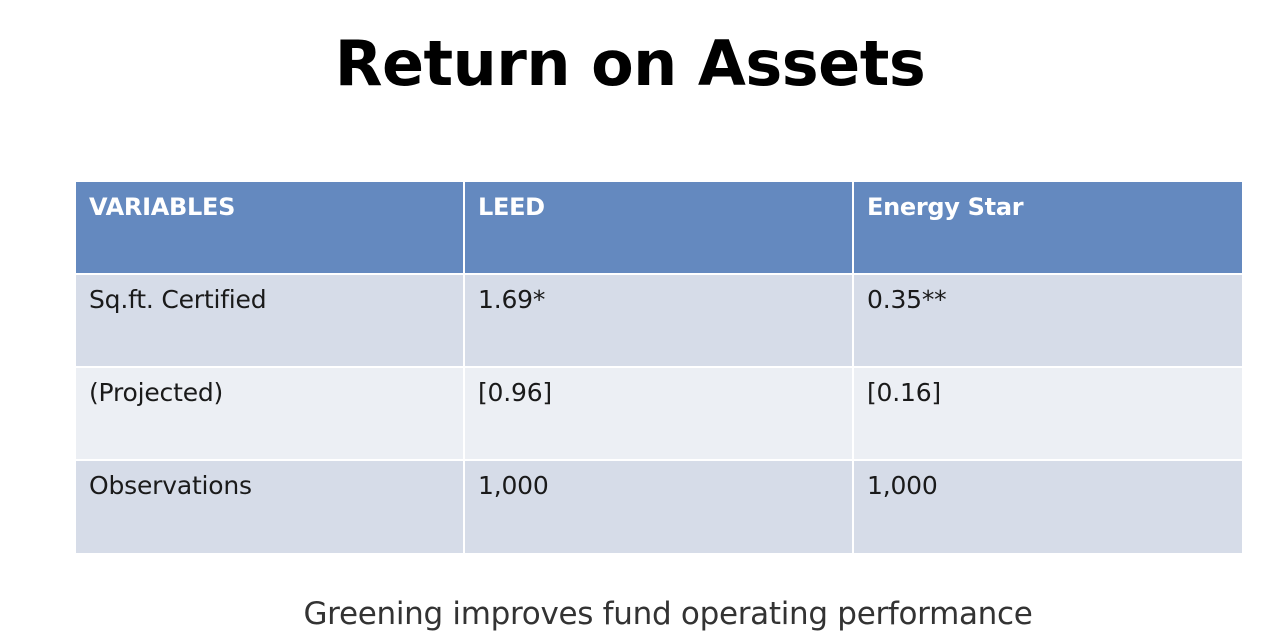 This screenshot has height=640, width=1280. Describe the element at coordinates (270, 413) in the screenshot. I see `table-cell: (Projected)` at that location.